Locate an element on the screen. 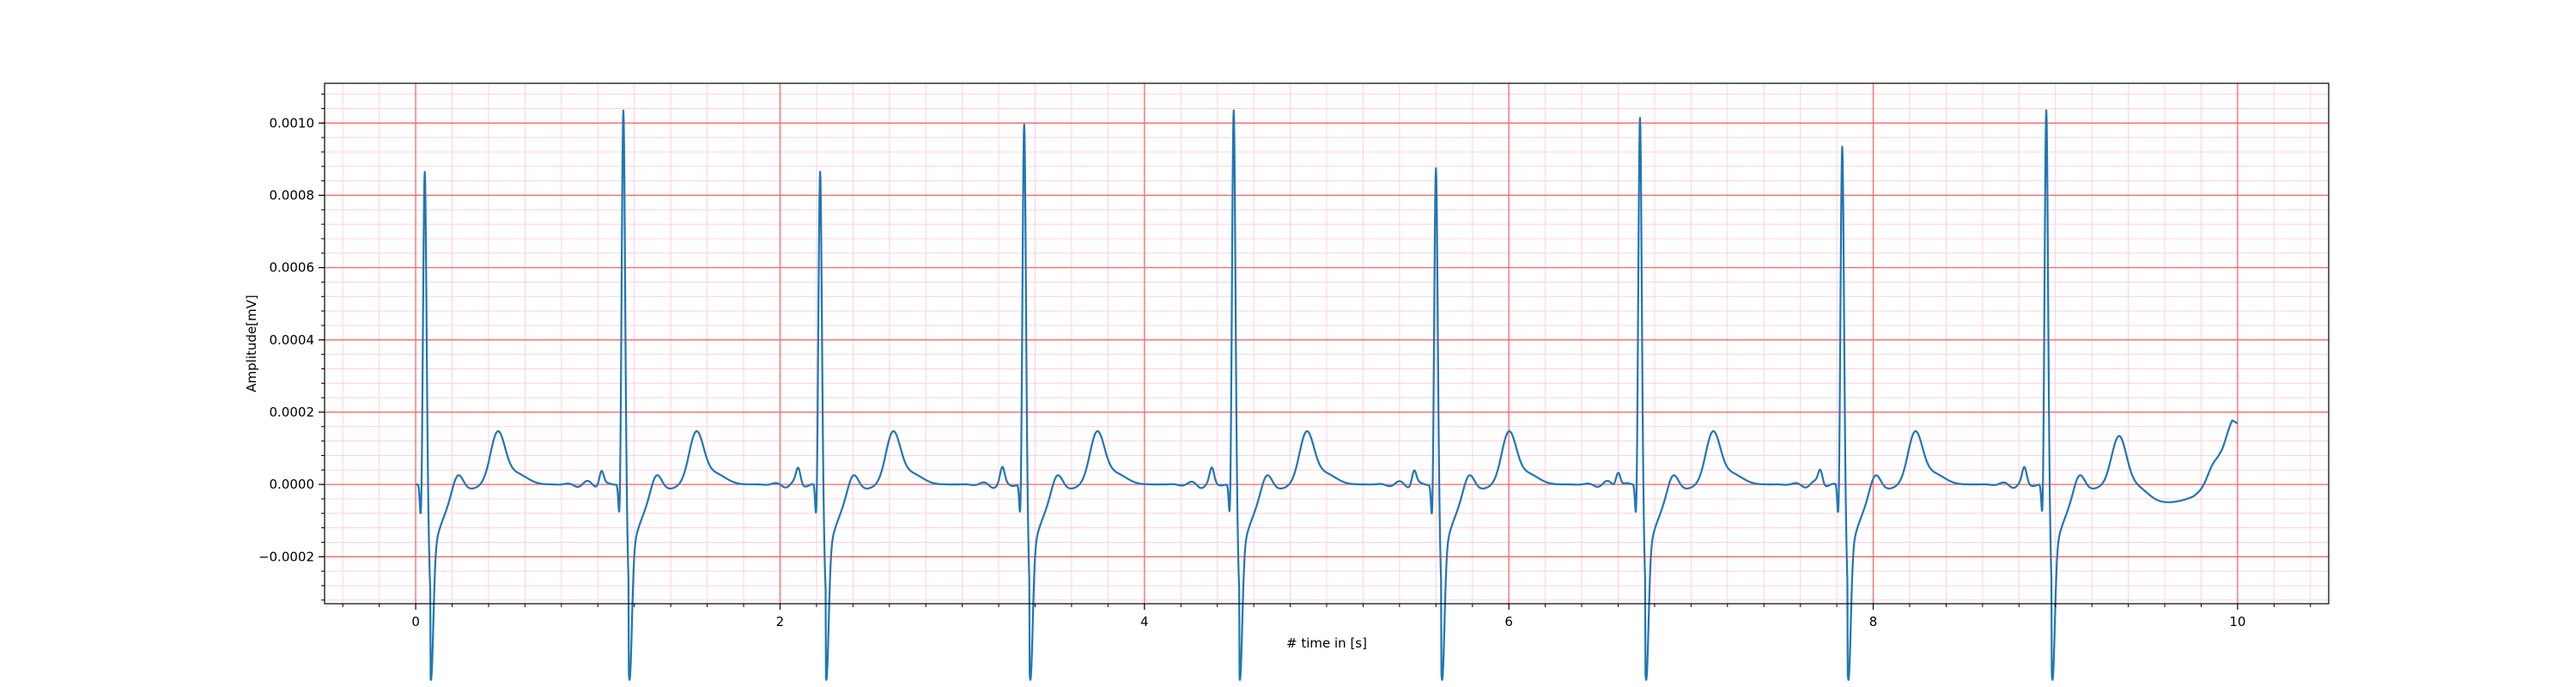 Image resolution: width=2576 pixels, height=687 pixels. y-tick-label: −0.0002 is located at coordinates (286, 556).